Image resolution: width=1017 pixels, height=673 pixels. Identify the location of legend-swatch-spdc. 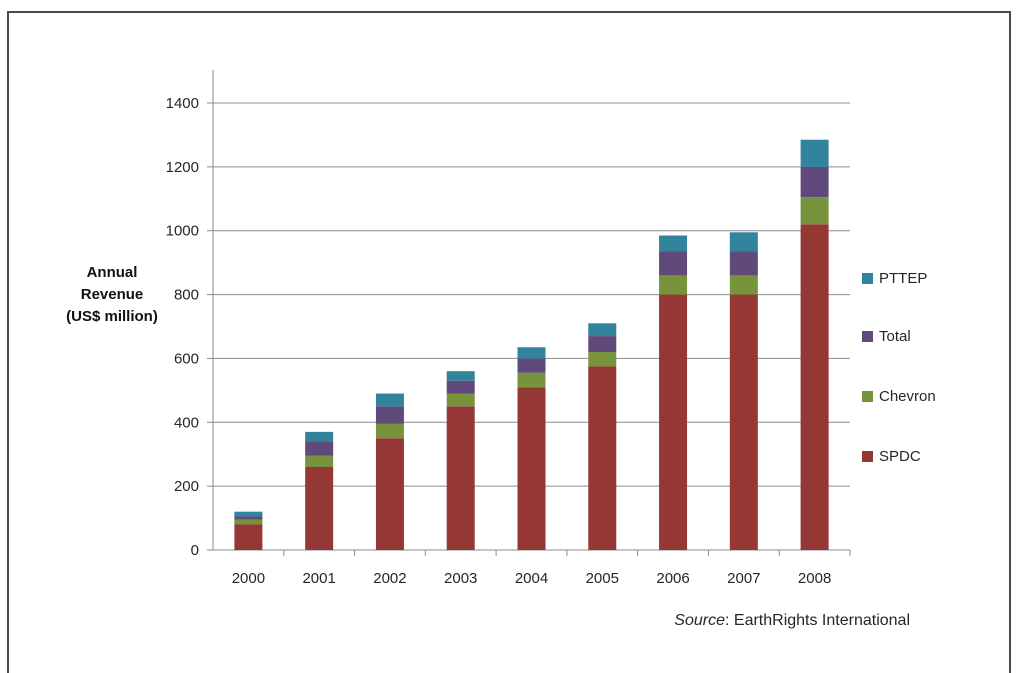
(867, 456).